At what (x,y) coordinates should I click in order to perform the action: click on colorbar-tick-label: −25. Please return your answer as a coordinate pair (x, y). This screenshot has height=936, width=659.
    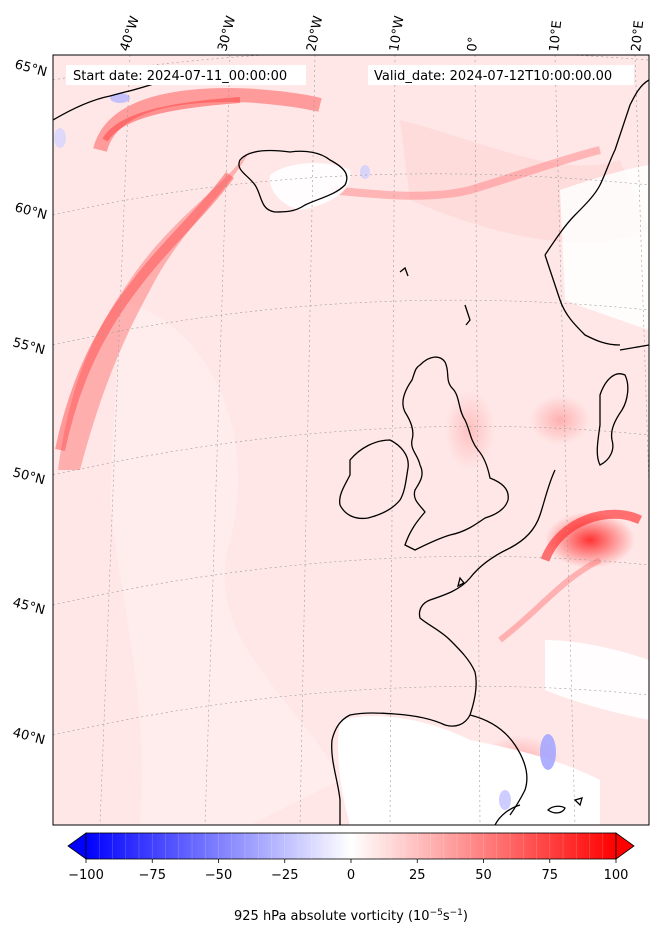
    Looking at the image, I should click on (284, 875).